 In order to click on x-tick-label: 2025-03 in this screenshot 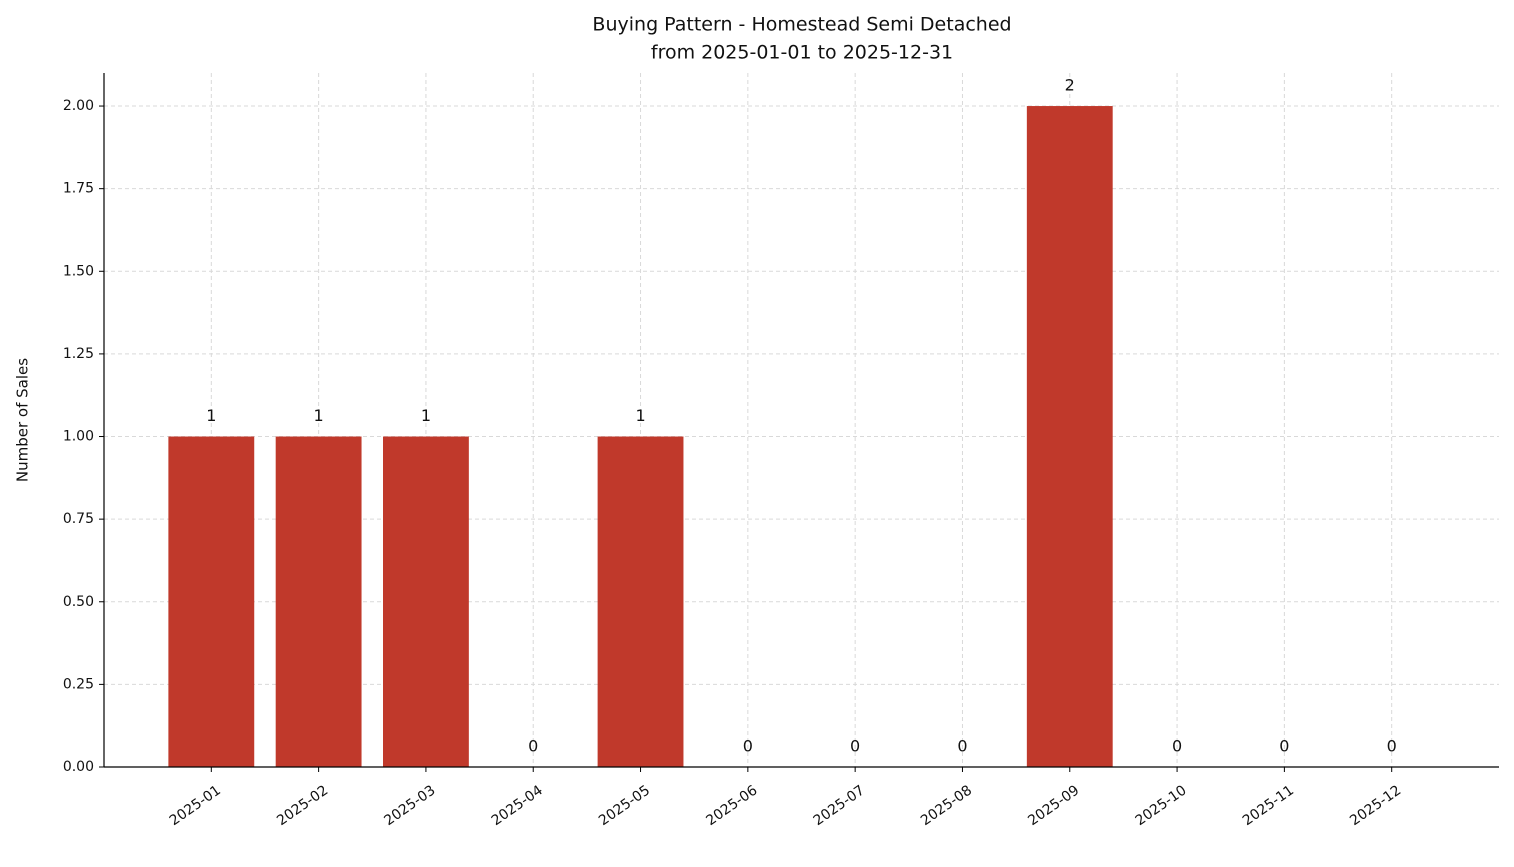, I will do `click(409, 805)`.